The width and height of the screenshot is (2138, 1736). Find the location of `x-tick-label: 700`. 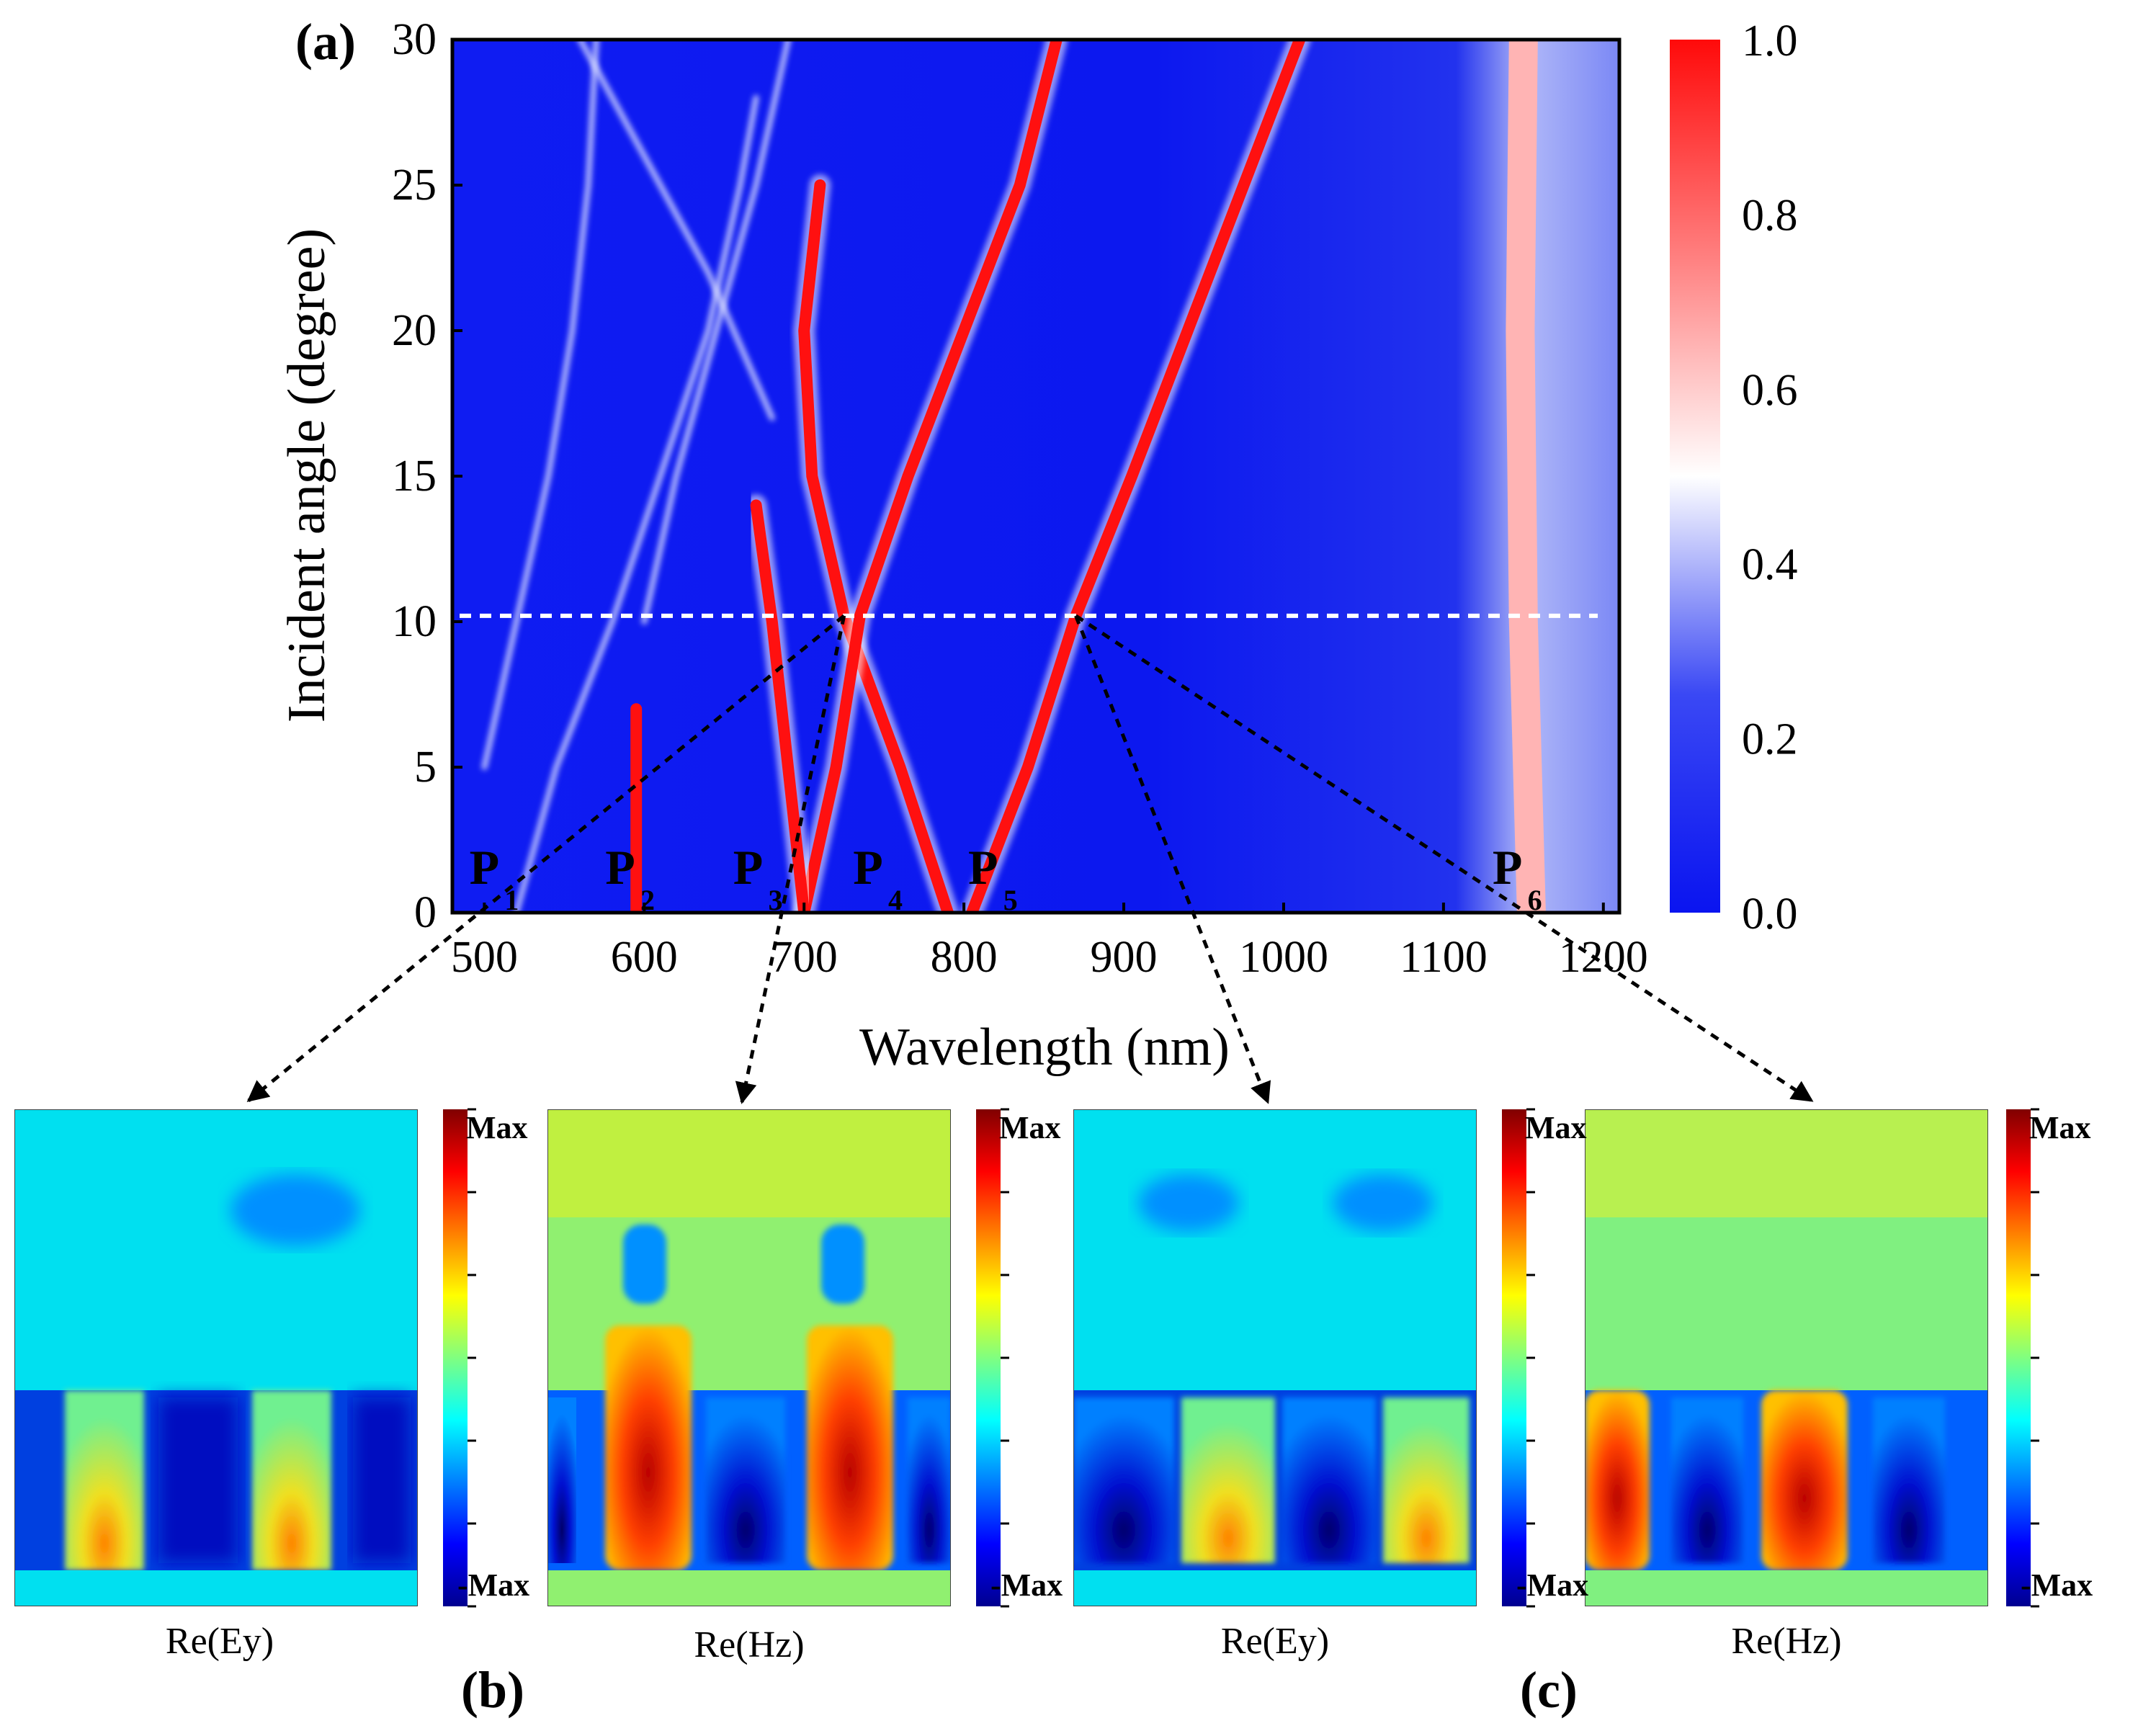

x-tick-label: 700 is located at coordinates (804, 957).